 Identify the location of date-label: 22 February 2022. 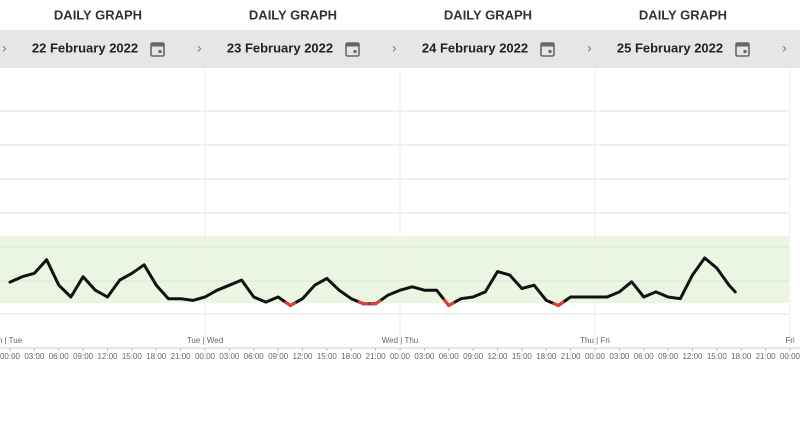
(85, 47).